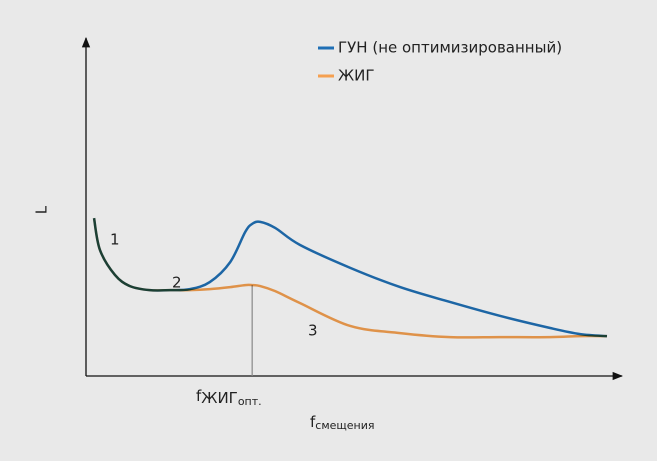 The width and height of the screenshot is (657, 461). Describe the element at coordinates (356, 76) in the screenshot. I see `legend-label: ЖИГ` at that location.